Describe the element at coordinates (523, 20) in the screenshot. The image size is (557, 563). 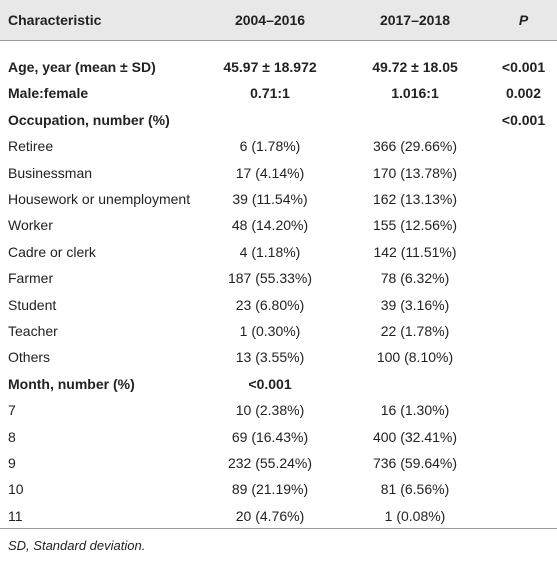
I see `column-header: P` at that location.